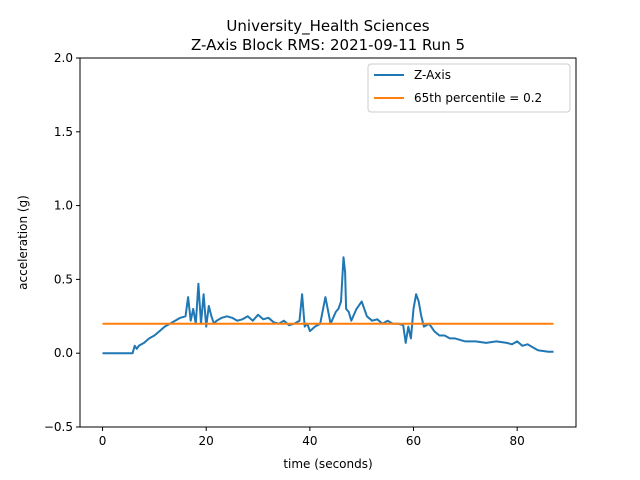 The height and width of the screenshot is (480, 640). What do you see at coordinates (23, 242) in the screenshot?
I see `y-axis-label: acceleration (g)` at bounding box center [23, 242].